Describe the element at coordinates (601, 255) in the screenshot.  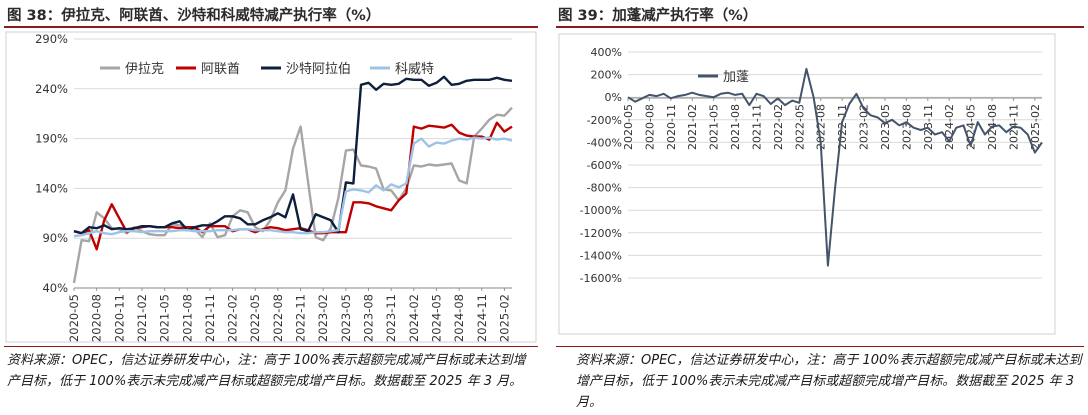
I see `y-tick-label: -1400%` at that location.